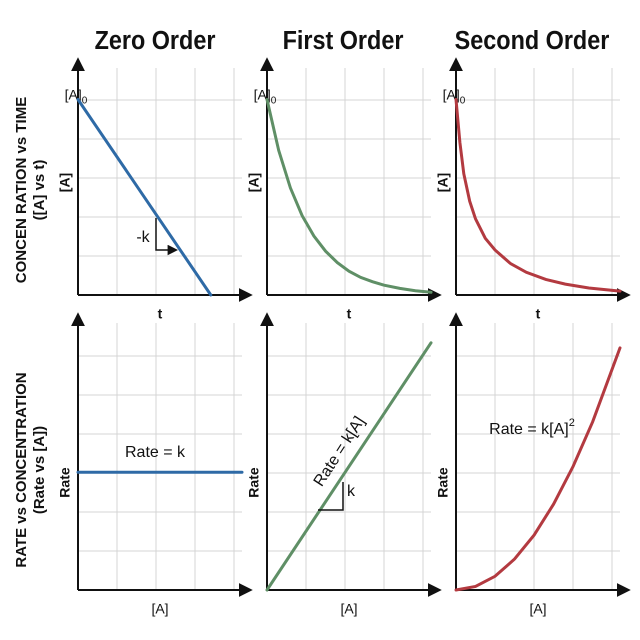 The height and width of the screenshot is (640, 640). What do you see at coordinates (155, 41) in the screenshot?
I see `column-title: Zero Order` at bounding box center [155, 41].